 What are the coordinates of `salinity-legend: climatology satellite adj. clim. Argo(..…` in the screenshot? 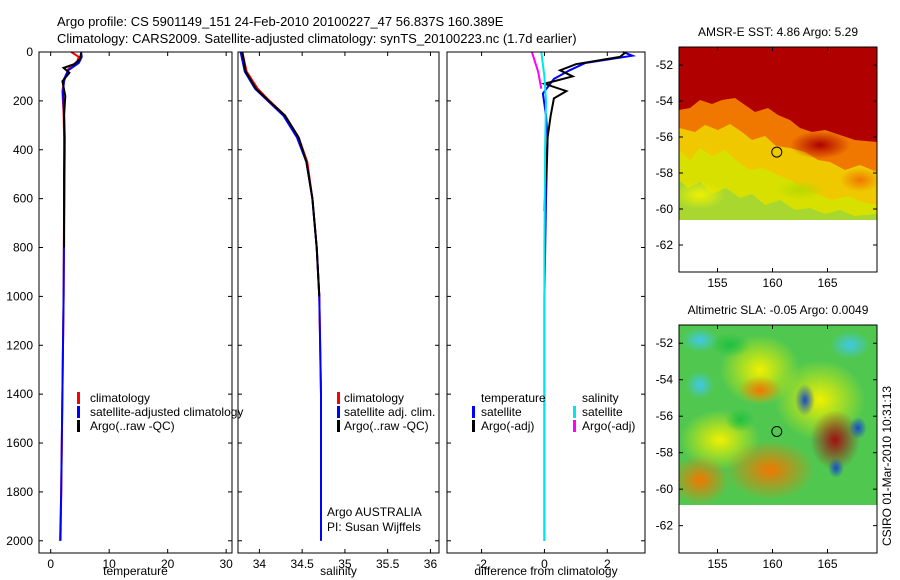 It's located at (381, 462).